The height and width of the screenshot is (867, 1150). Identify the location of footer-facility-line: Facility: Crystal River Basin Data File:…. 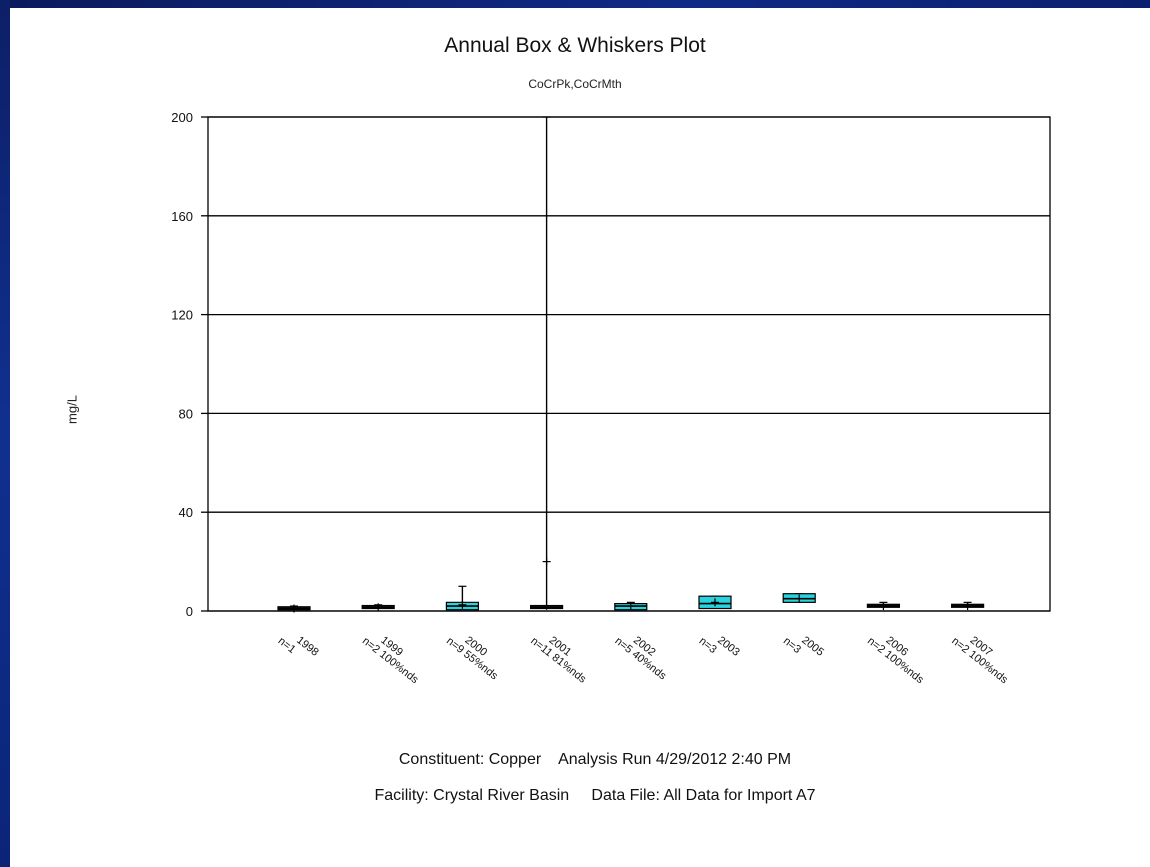
(595, 795).